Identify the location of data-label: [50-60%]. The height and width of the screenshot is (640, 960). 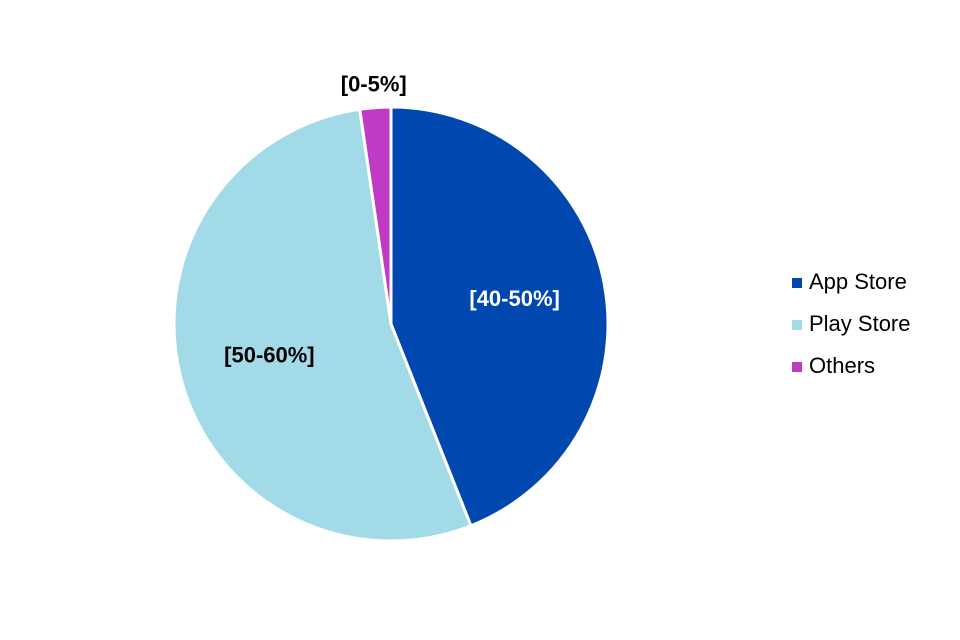
(269, 354).